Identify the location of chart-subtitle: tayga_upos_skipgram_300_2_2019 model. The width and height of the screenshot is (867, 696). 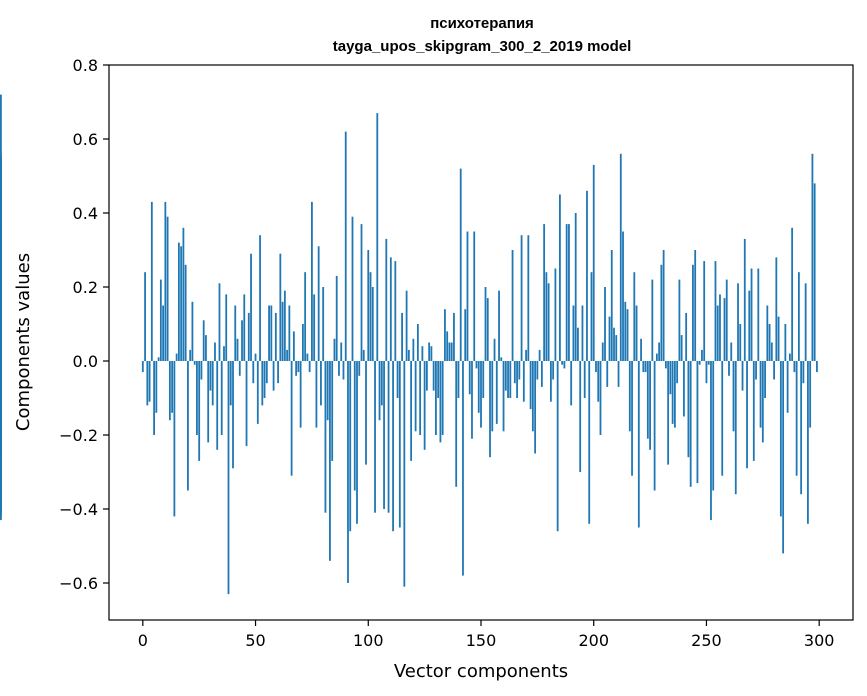
(482, 46).